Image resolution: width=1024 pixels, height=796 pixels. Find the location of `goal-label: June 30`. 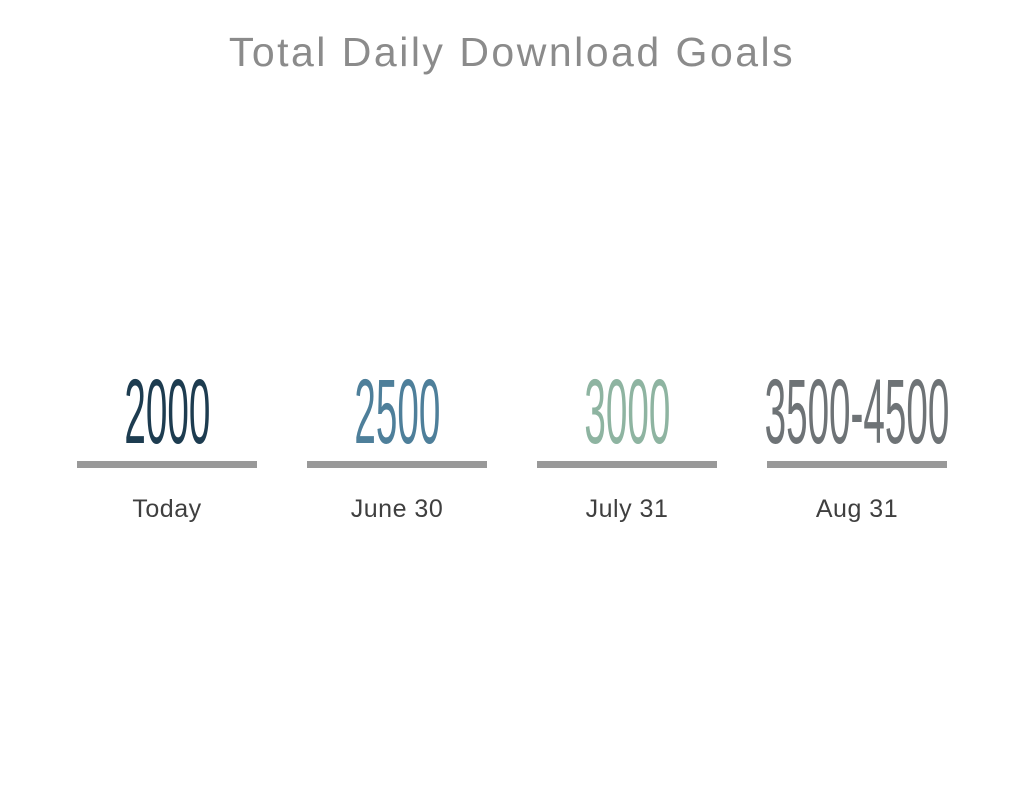

goal-label: June 30 is located at coordinates (397, 509).